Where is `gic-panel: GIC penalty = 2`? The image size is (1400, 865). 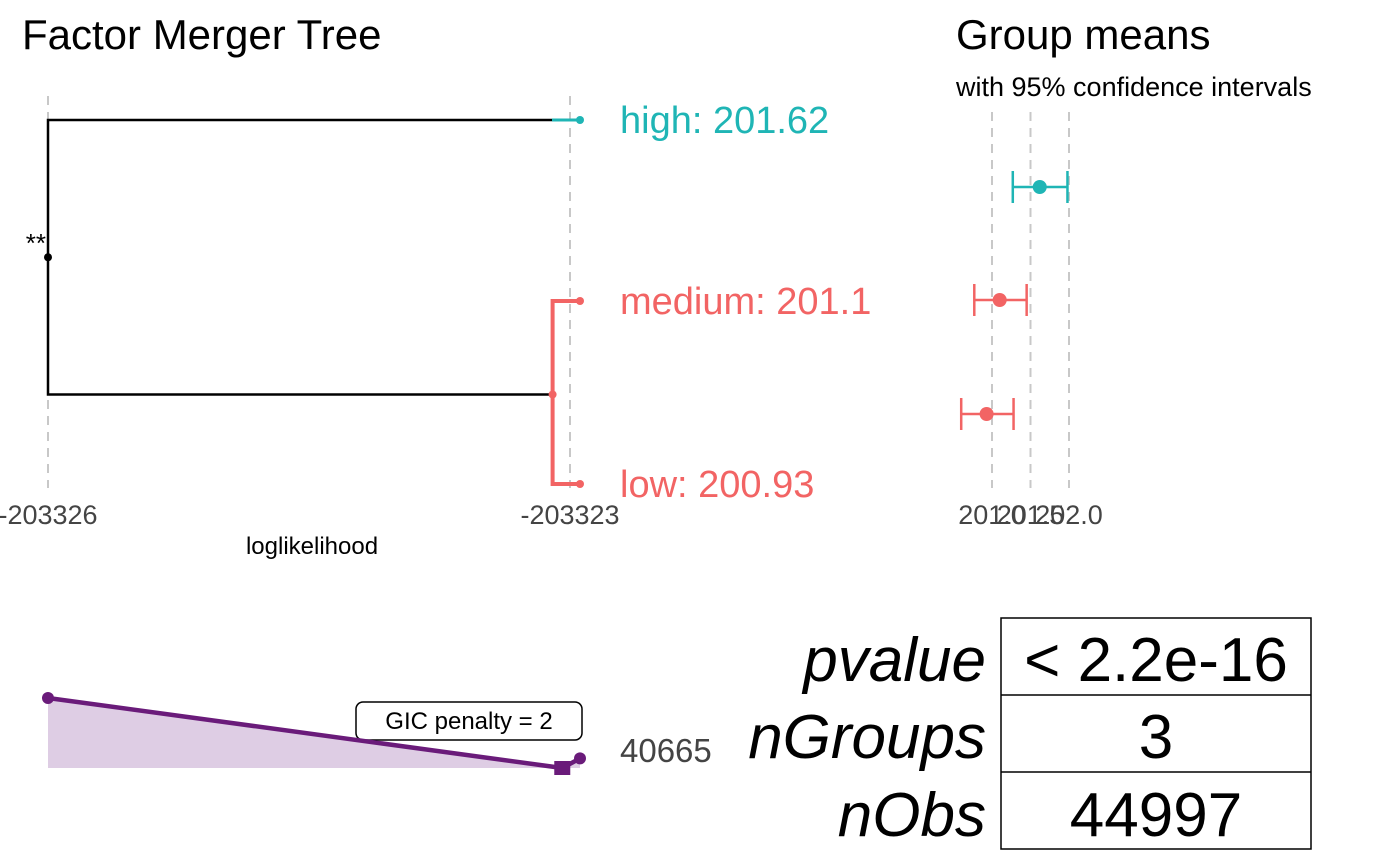 gic-panel: GIC penalty = 2 is located at coordinates (314, 733).